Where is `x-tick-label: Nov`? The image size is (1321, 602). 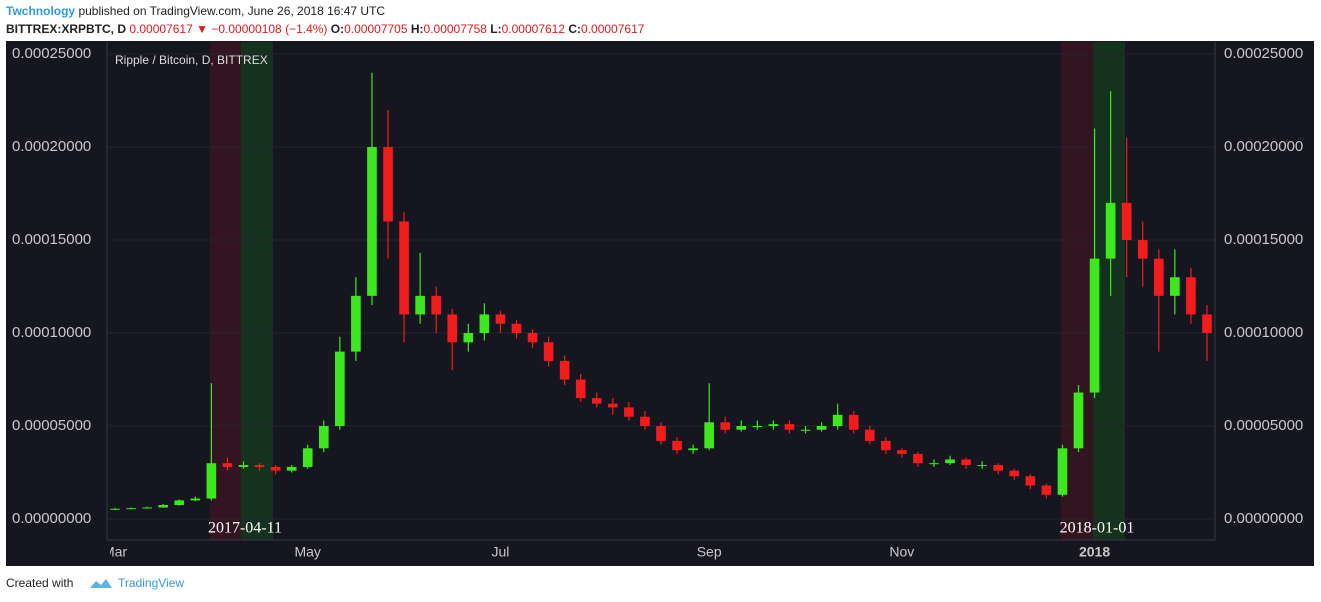
x-tick-label: Nov is located at coordinates (901, 552).